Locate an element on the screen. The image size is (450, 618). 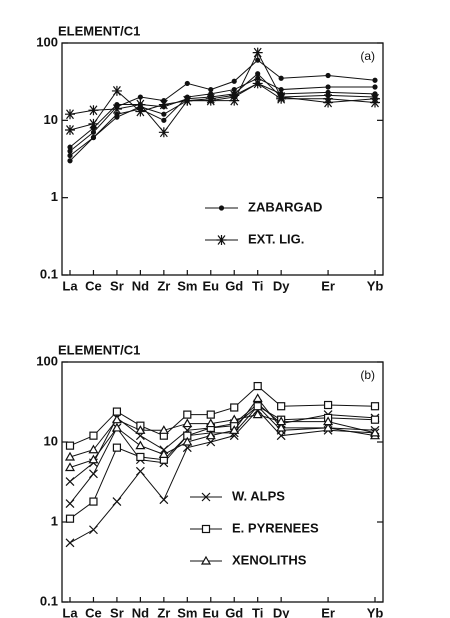
x-tick-label: Yb is located at coordinates (375, 611).